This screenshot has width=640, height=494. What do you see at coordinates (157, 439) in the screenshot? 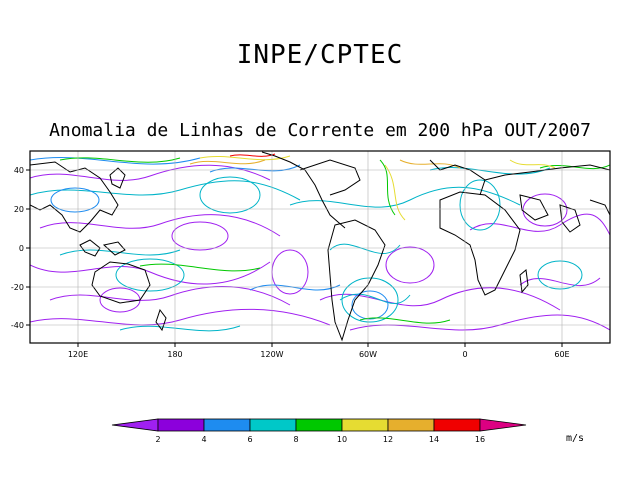
I see `colorbar-label: 2` at bounding box center [157, 439].